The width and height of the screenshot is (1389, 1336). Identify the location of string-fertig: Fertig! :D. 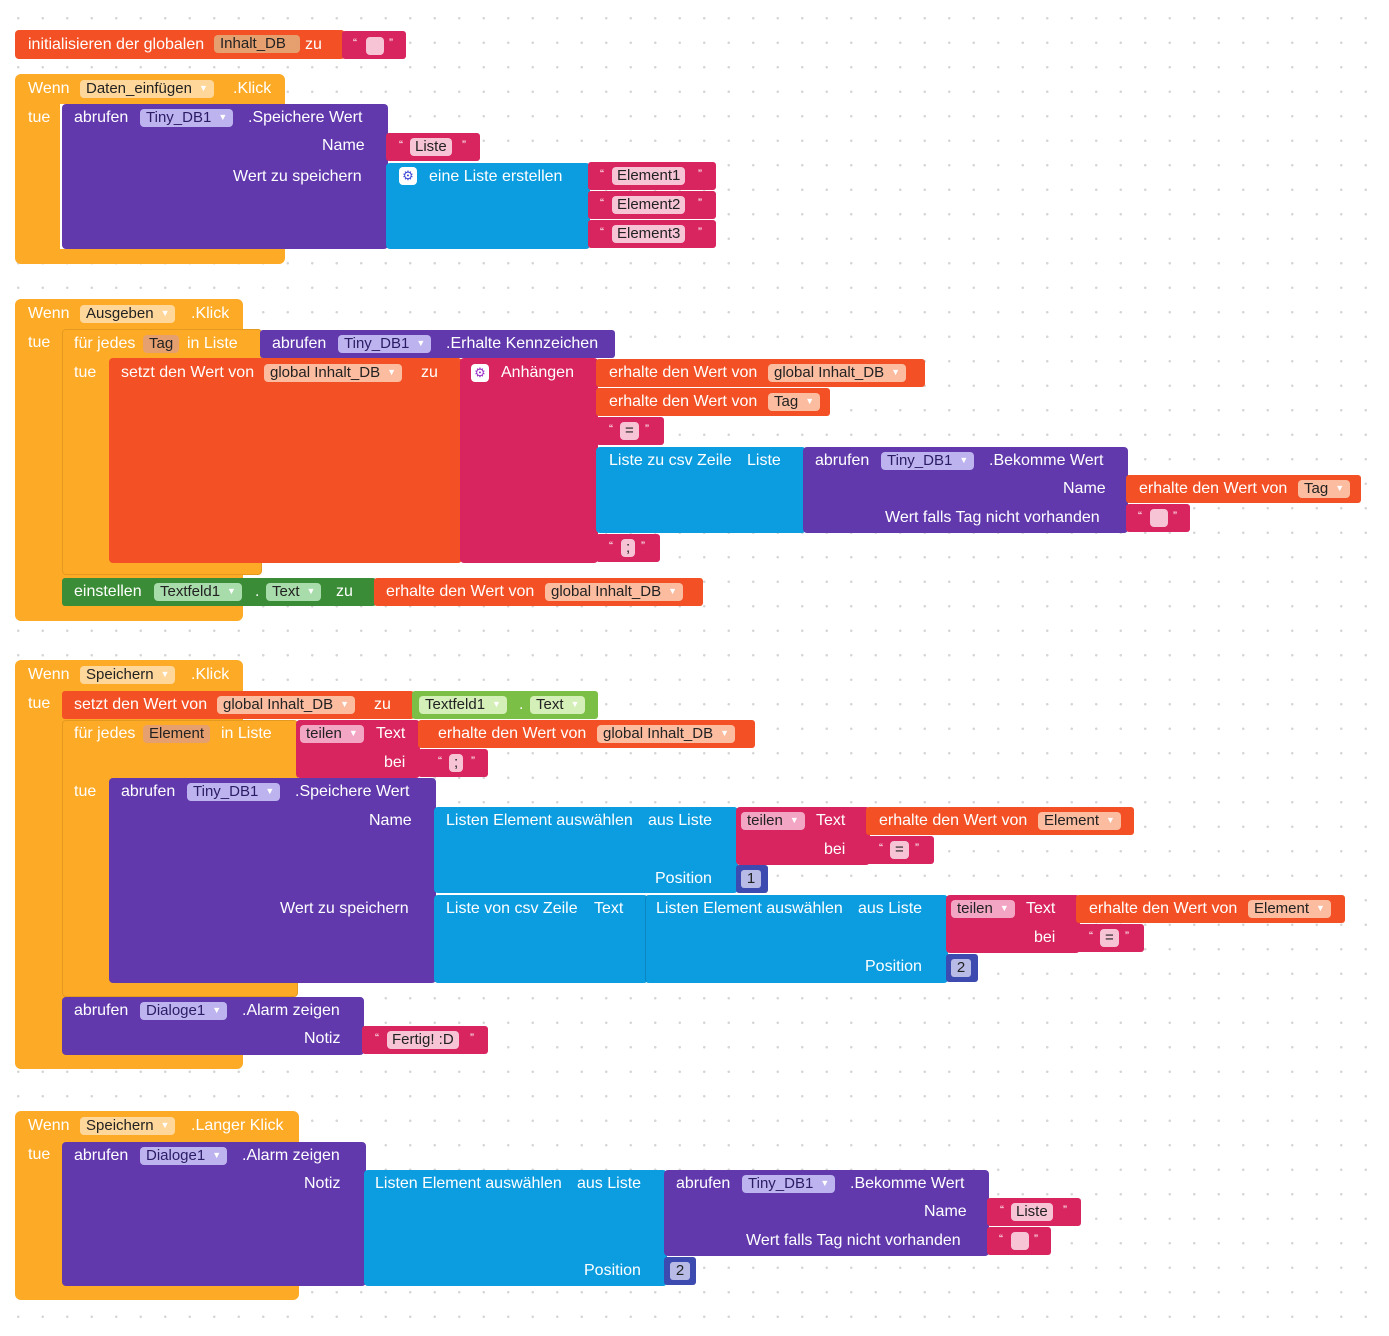
(423, 1040).